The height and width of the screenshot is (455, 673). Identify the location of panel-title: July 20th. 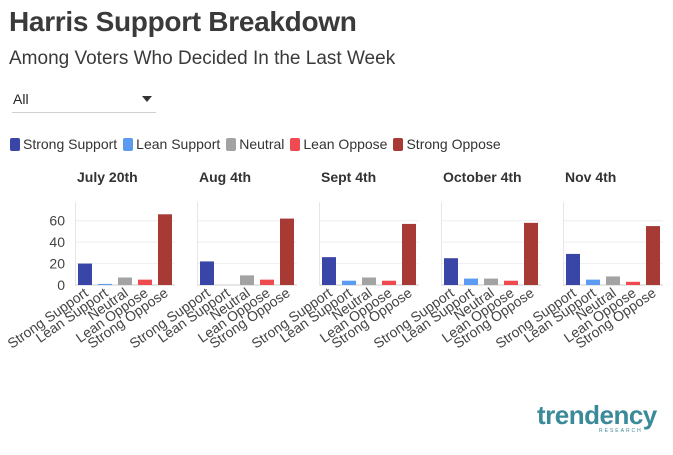
(107, 177).